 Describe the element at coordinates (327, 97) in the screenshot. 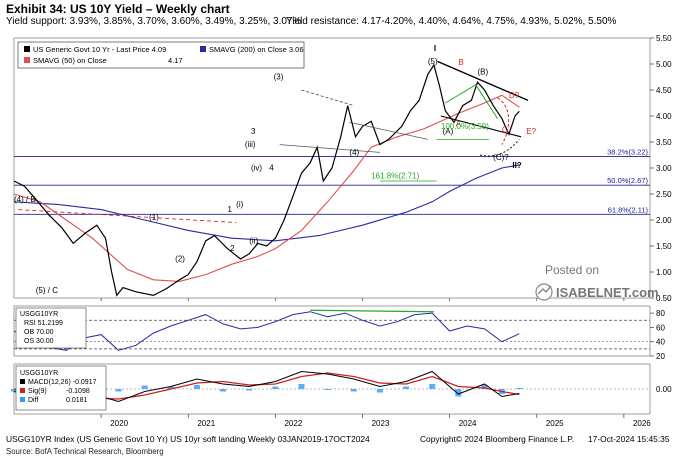

I see `dashed-channel-line` at that location.